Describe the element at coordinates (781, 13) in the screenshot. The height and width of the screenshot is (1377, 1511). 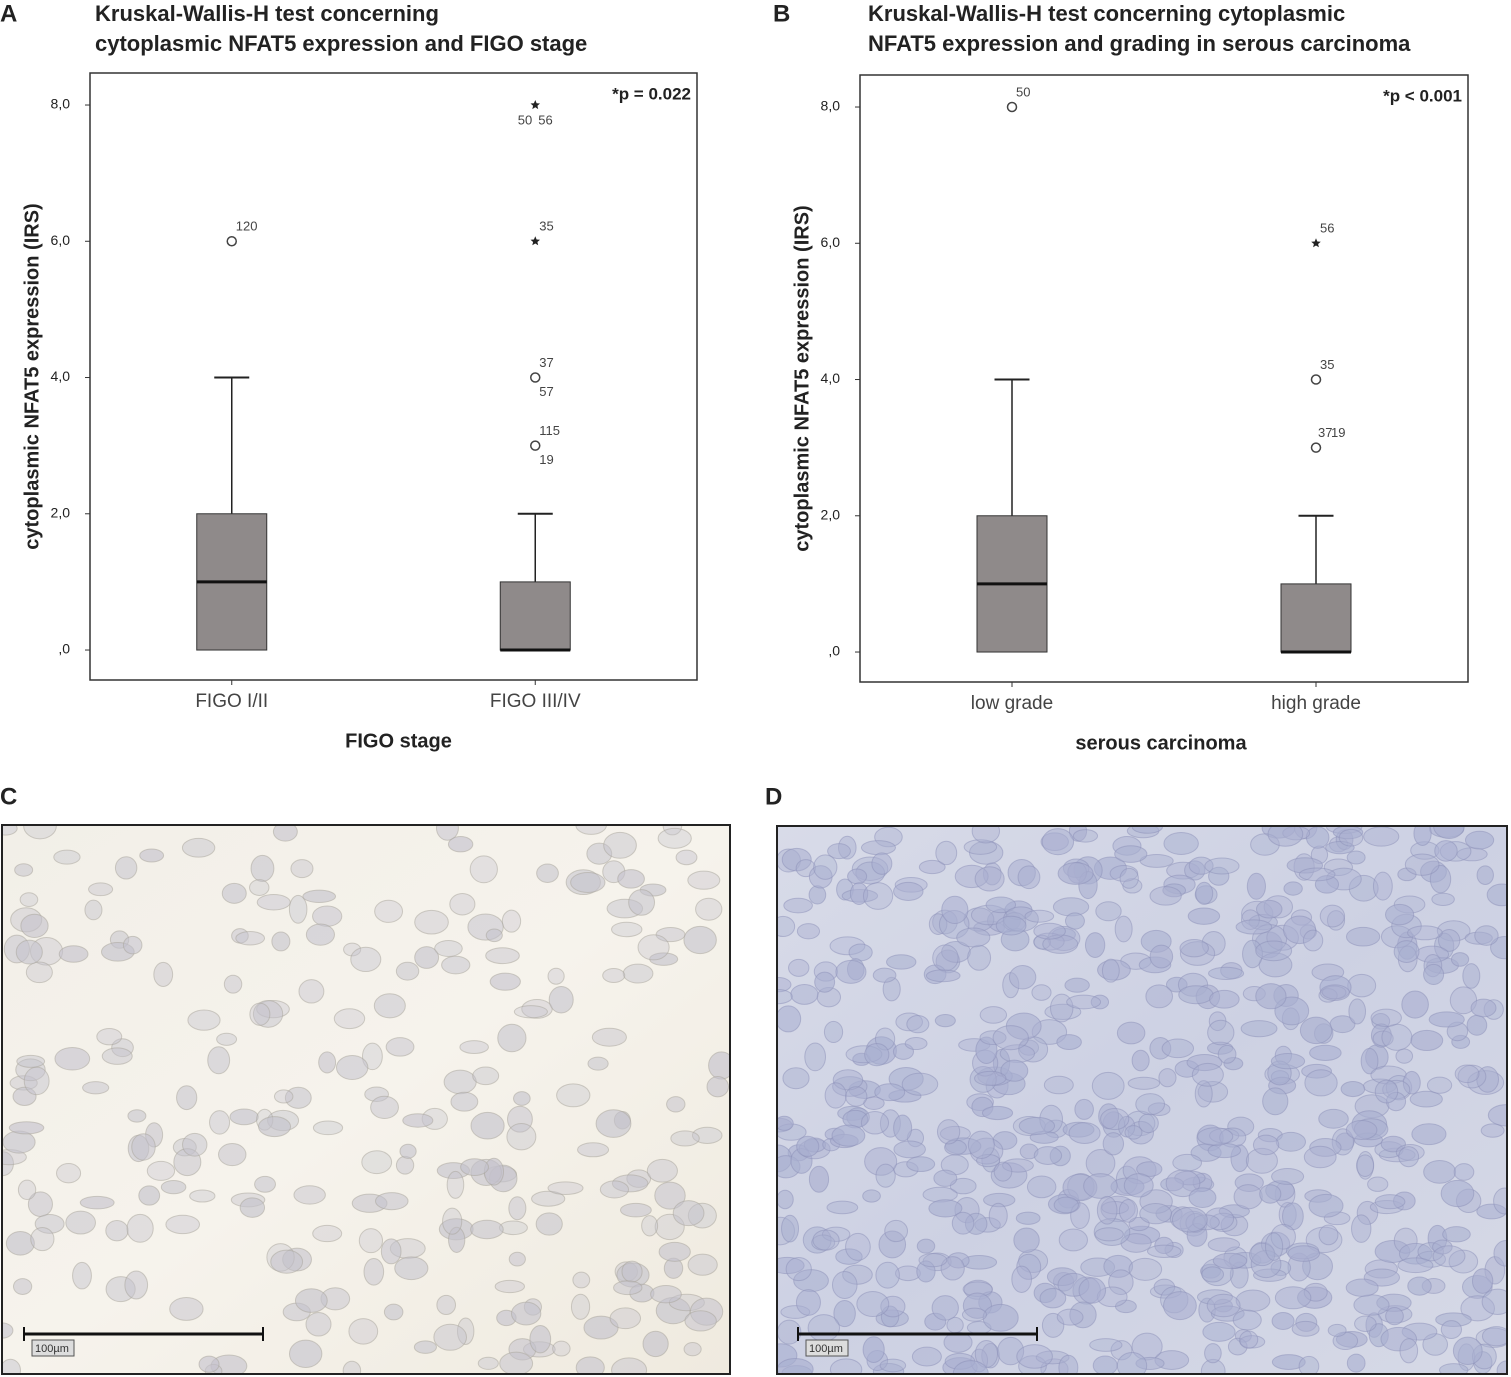
I see `panel-label: B` at that location.